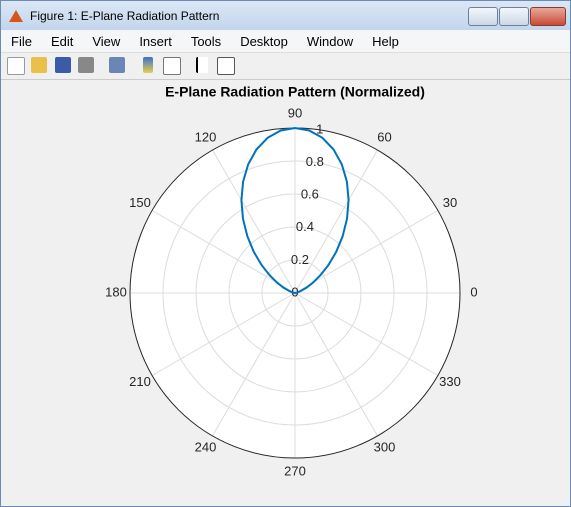 The image size is (571, 507). Describe the element at coordinates (548, 16) in the screenshot. I see `close-button` at that location.